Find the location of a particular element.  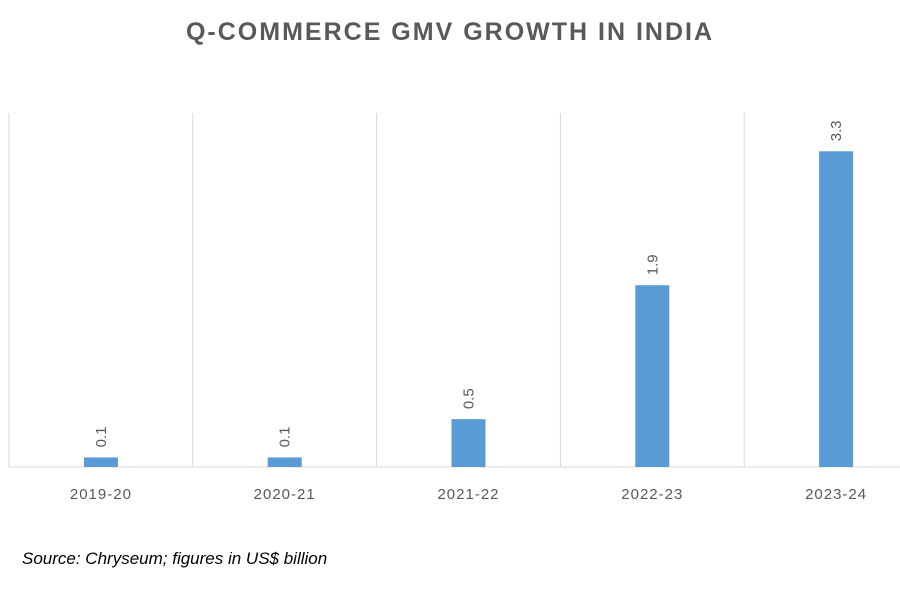

x-tick-label-2020-21: 2020-21 is located at coordinates (285, 494).